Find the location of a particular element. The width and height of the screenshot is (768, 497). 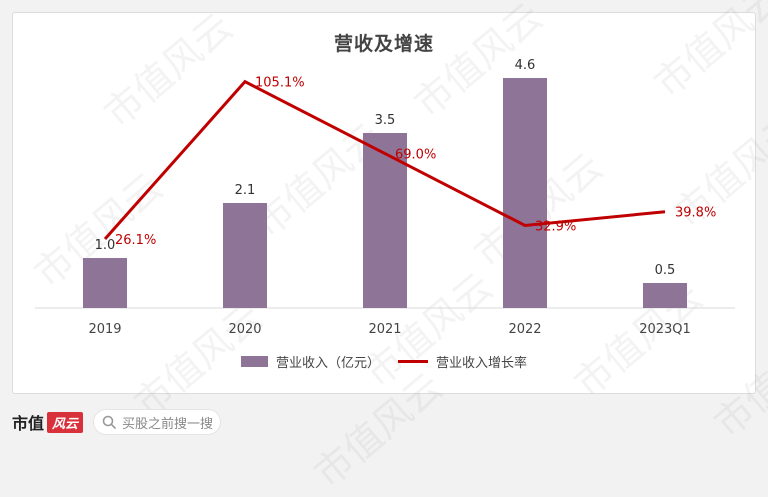

growth-rate-label: 32.9% is located at coordinates (555, 226).